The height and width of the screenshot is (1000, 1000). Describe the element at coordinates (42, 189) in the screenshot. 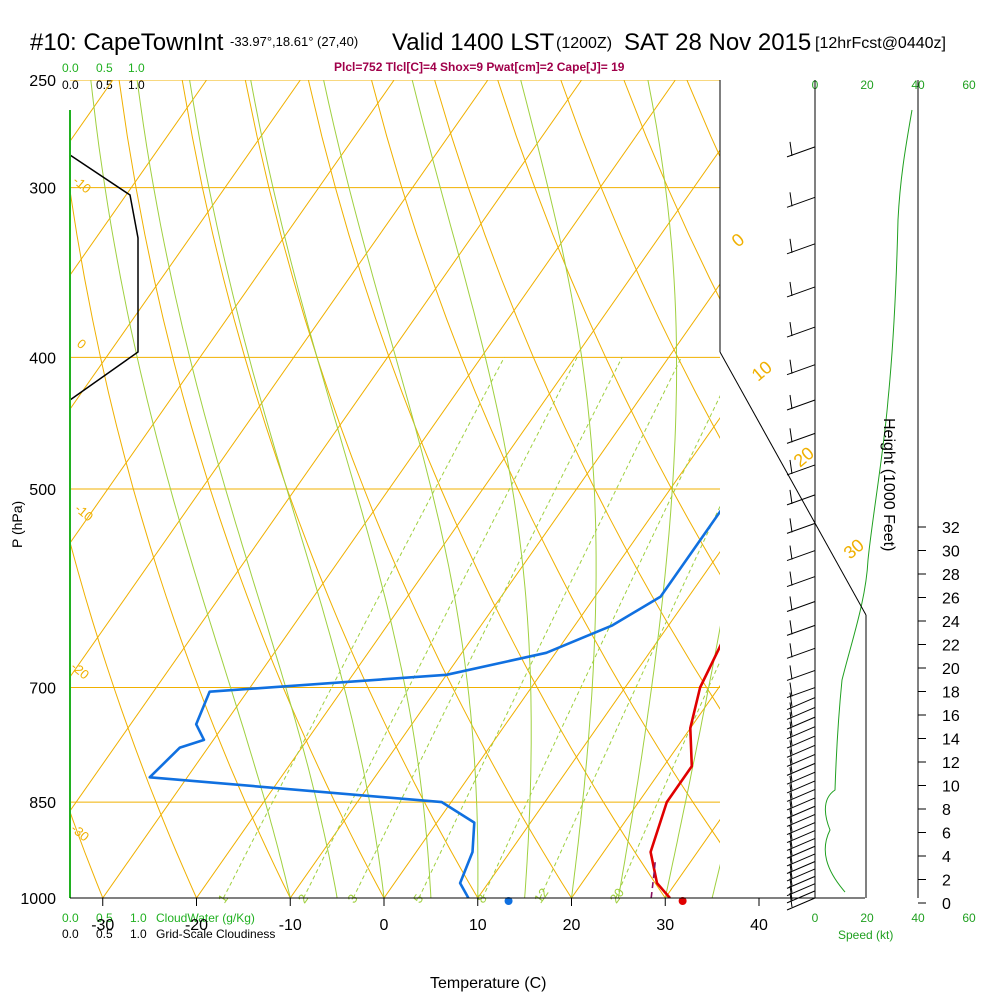

I see `y-tick-label: 300` at that location.